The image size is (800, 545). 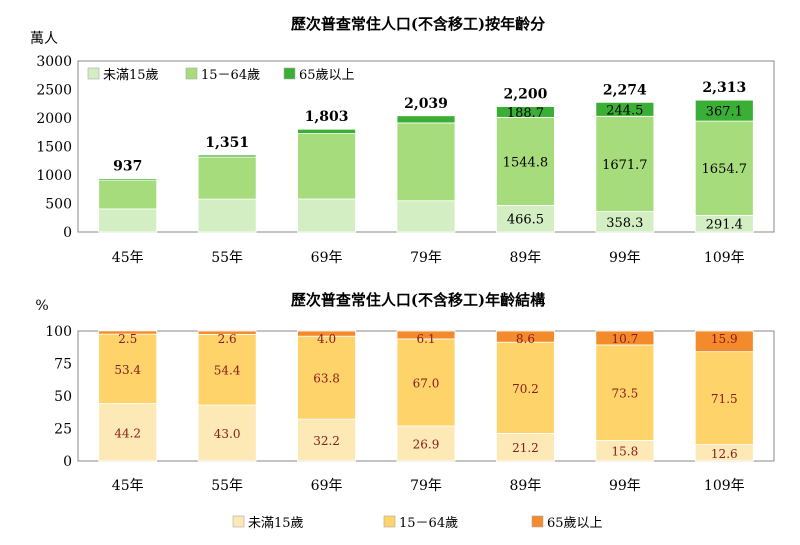 What do you see at coordinates (724, 225) in the screenshot?
I see `chart1-data-label: 291.4` at bounding box center [724, 225].